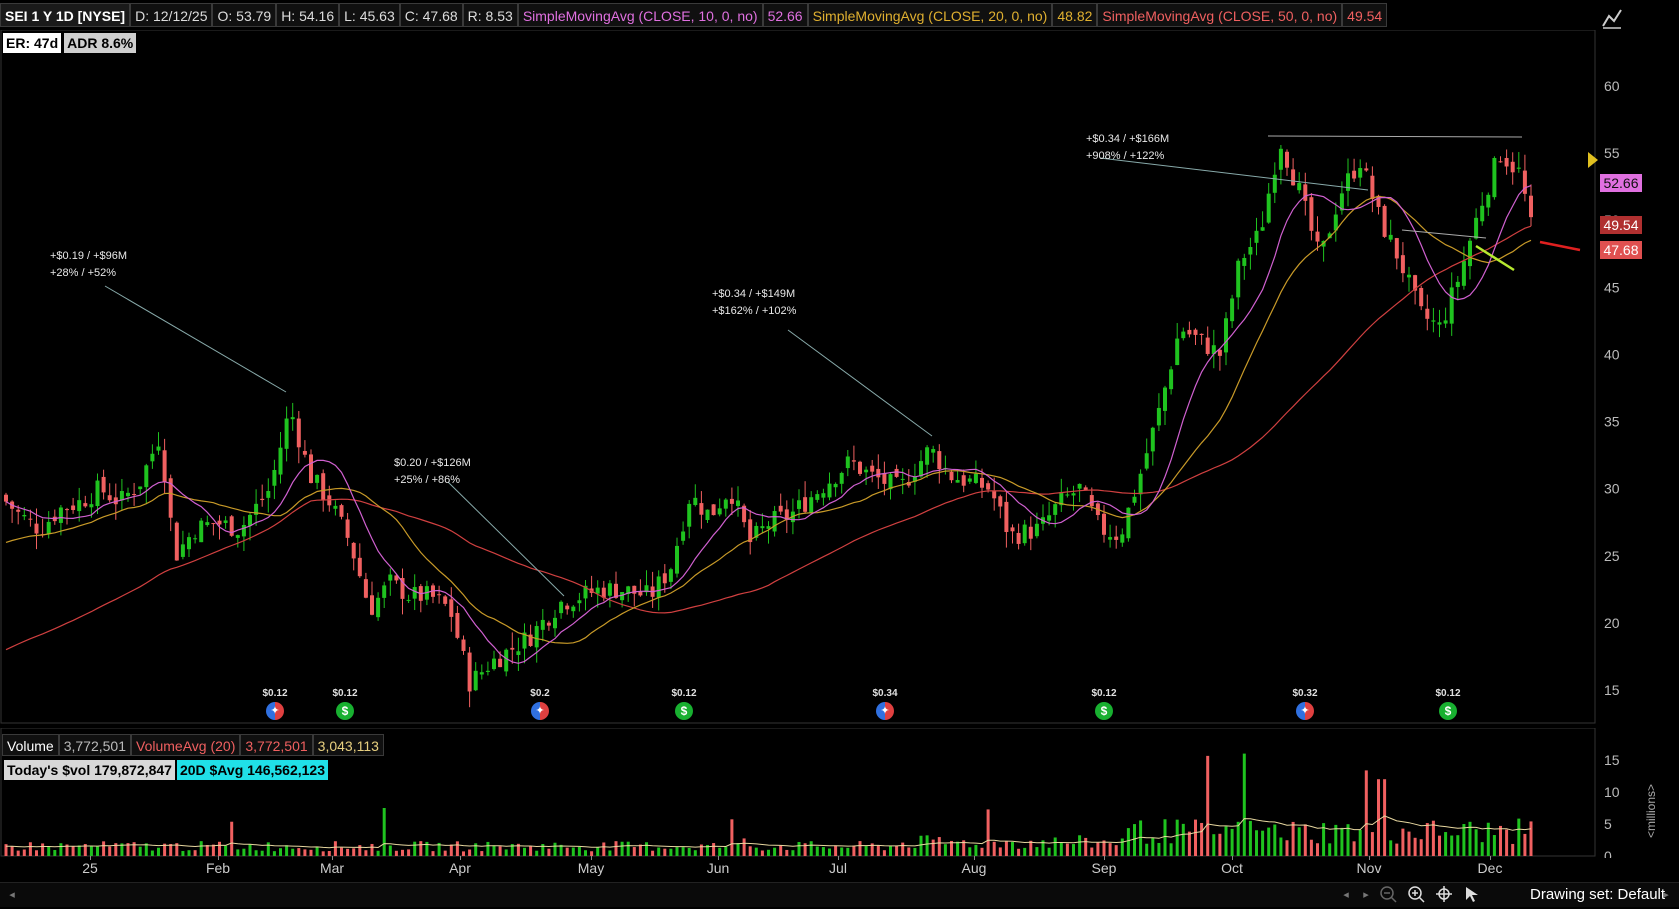  Describe the element at coordinates (640, 15) in the screenshot. I see `sma10-label: SimpleMovingAvg (CLOSE, 10, 0, no)` at that location.